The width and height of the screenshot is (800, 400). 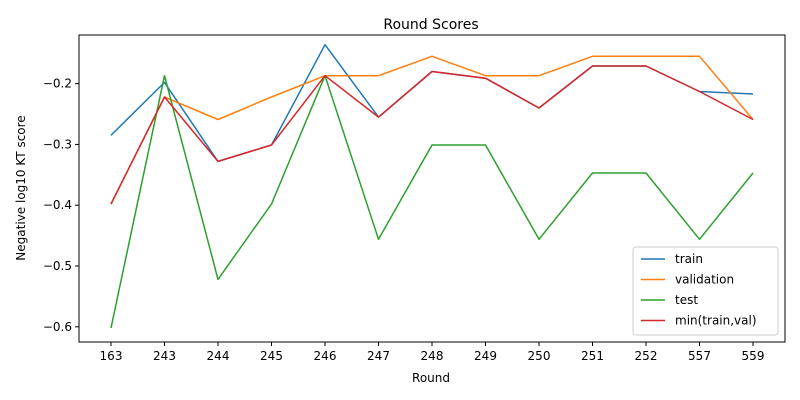 I want to click on x-tick-label: 559, so click(x=753, y=356).